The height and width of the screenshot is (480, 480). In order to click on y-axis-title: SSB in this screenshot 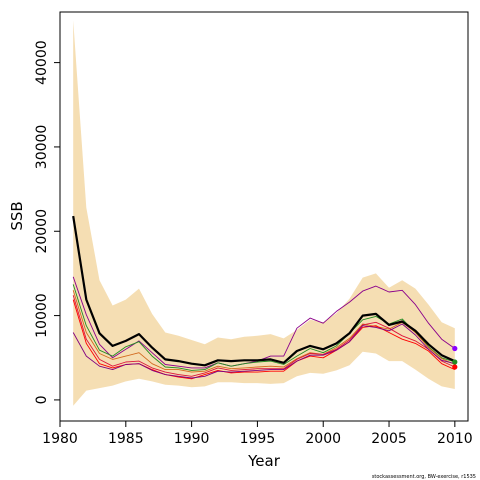, I will do `click(17, 215)`.